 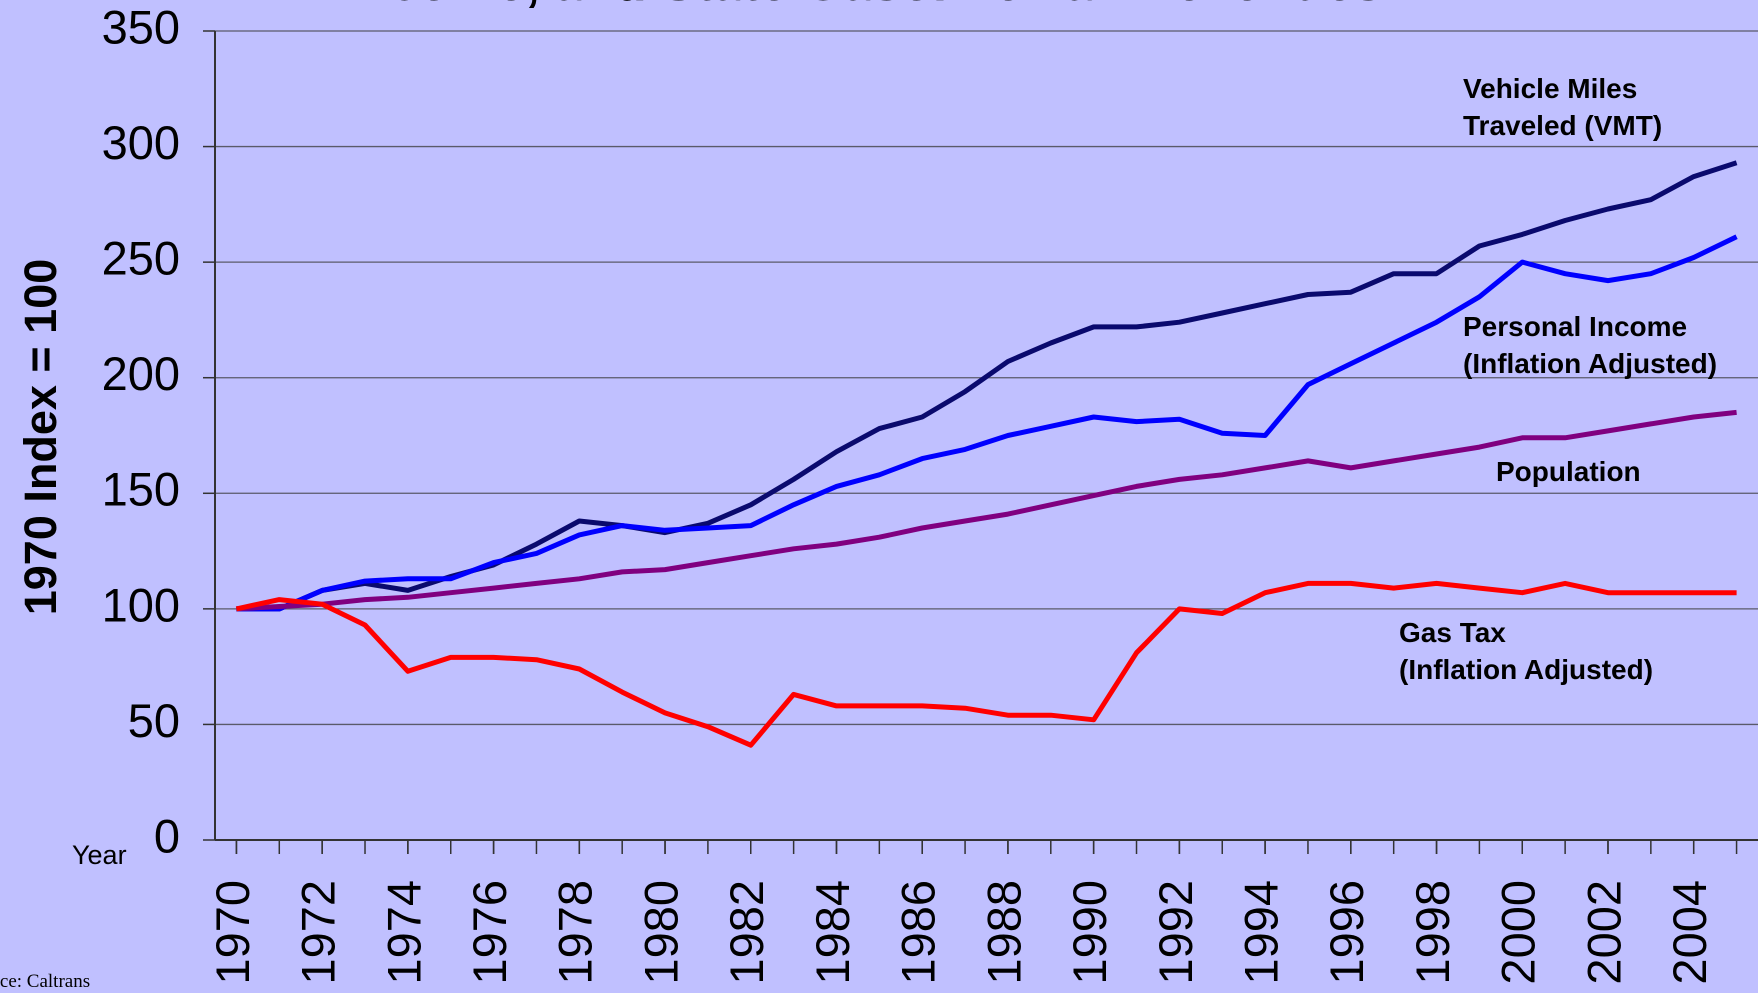 I want to click on y-tick-label: 0, so click(x=167, y=835).